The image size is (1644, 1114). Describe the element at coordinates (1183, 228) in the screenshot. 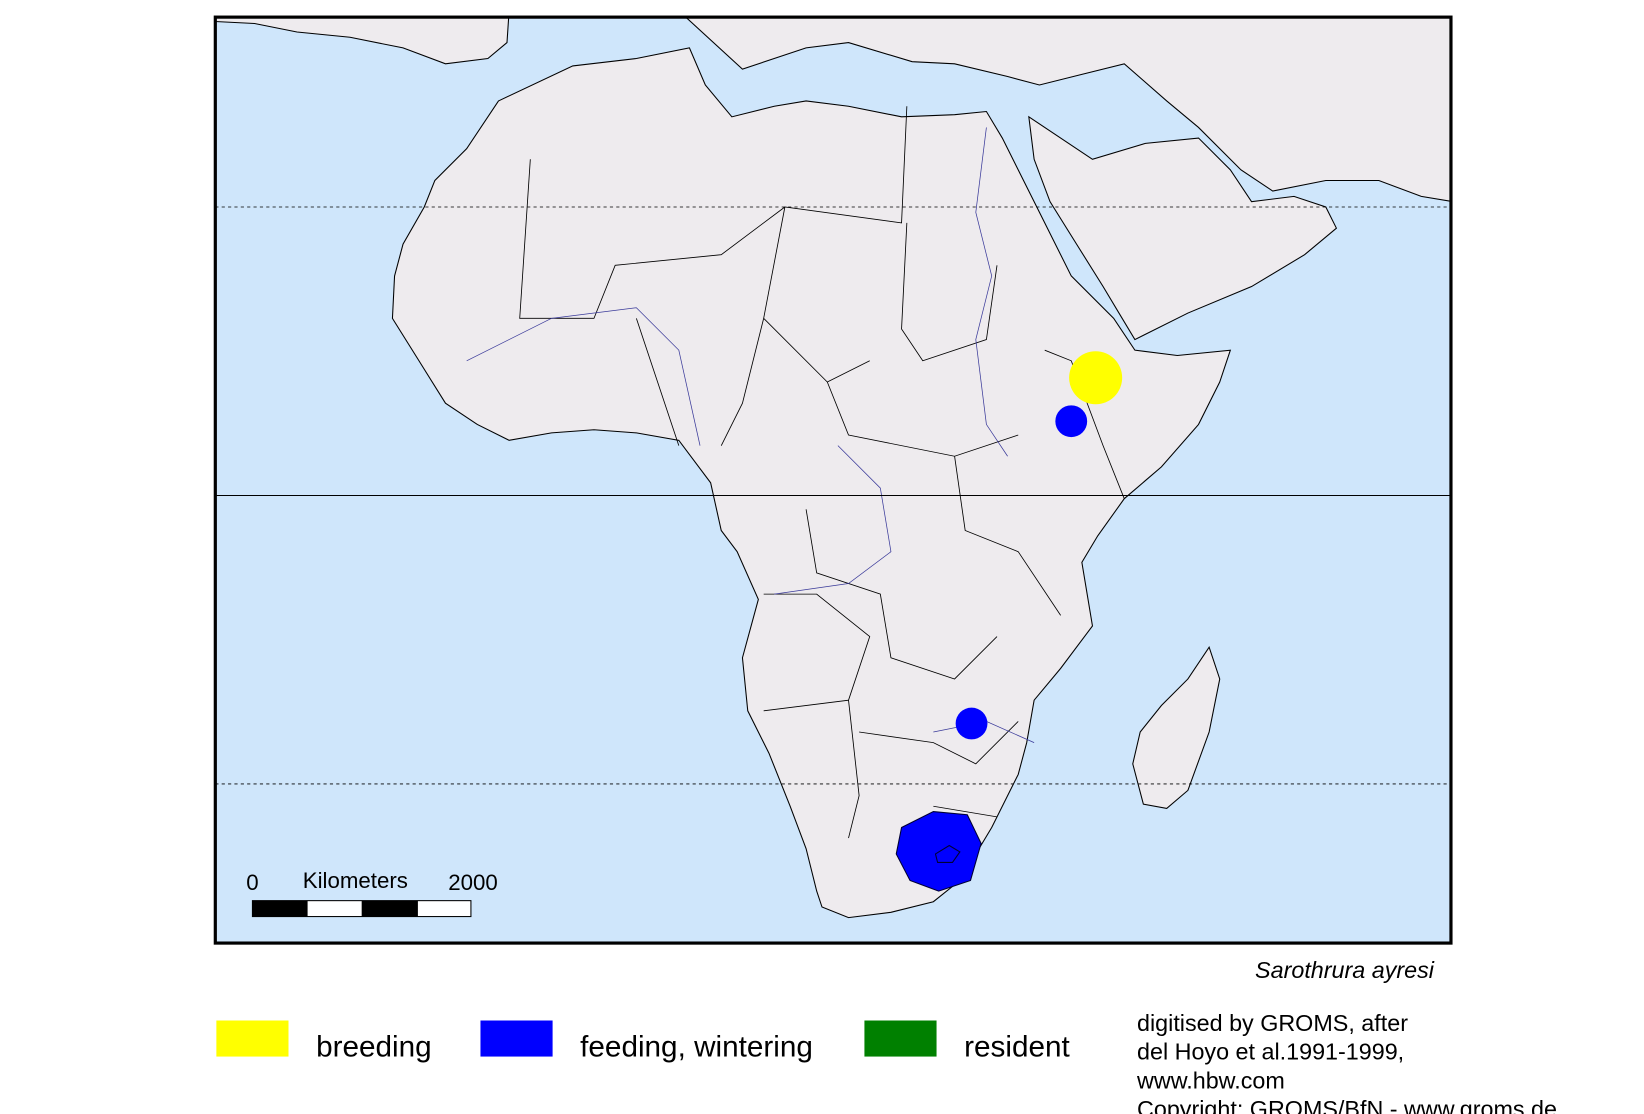

I see `arabia` at that location.